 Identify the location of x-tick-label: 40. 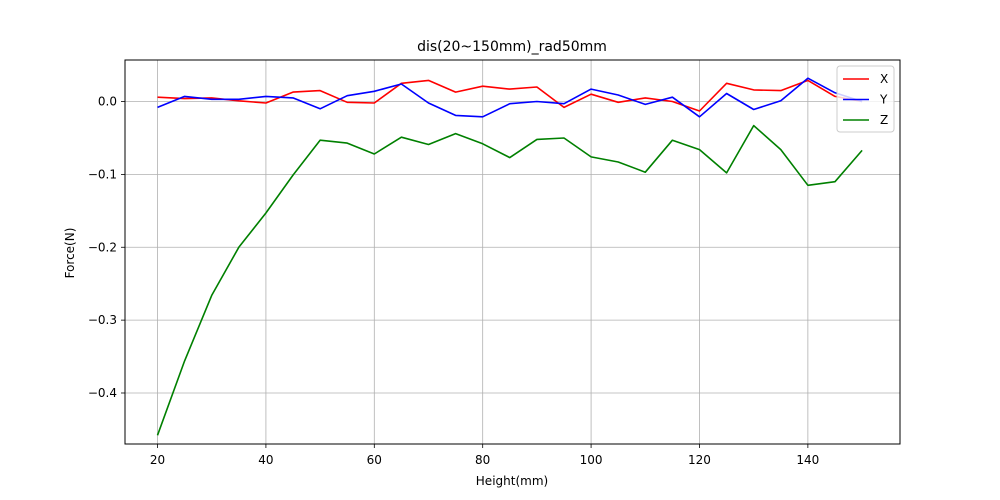
(265, 460).